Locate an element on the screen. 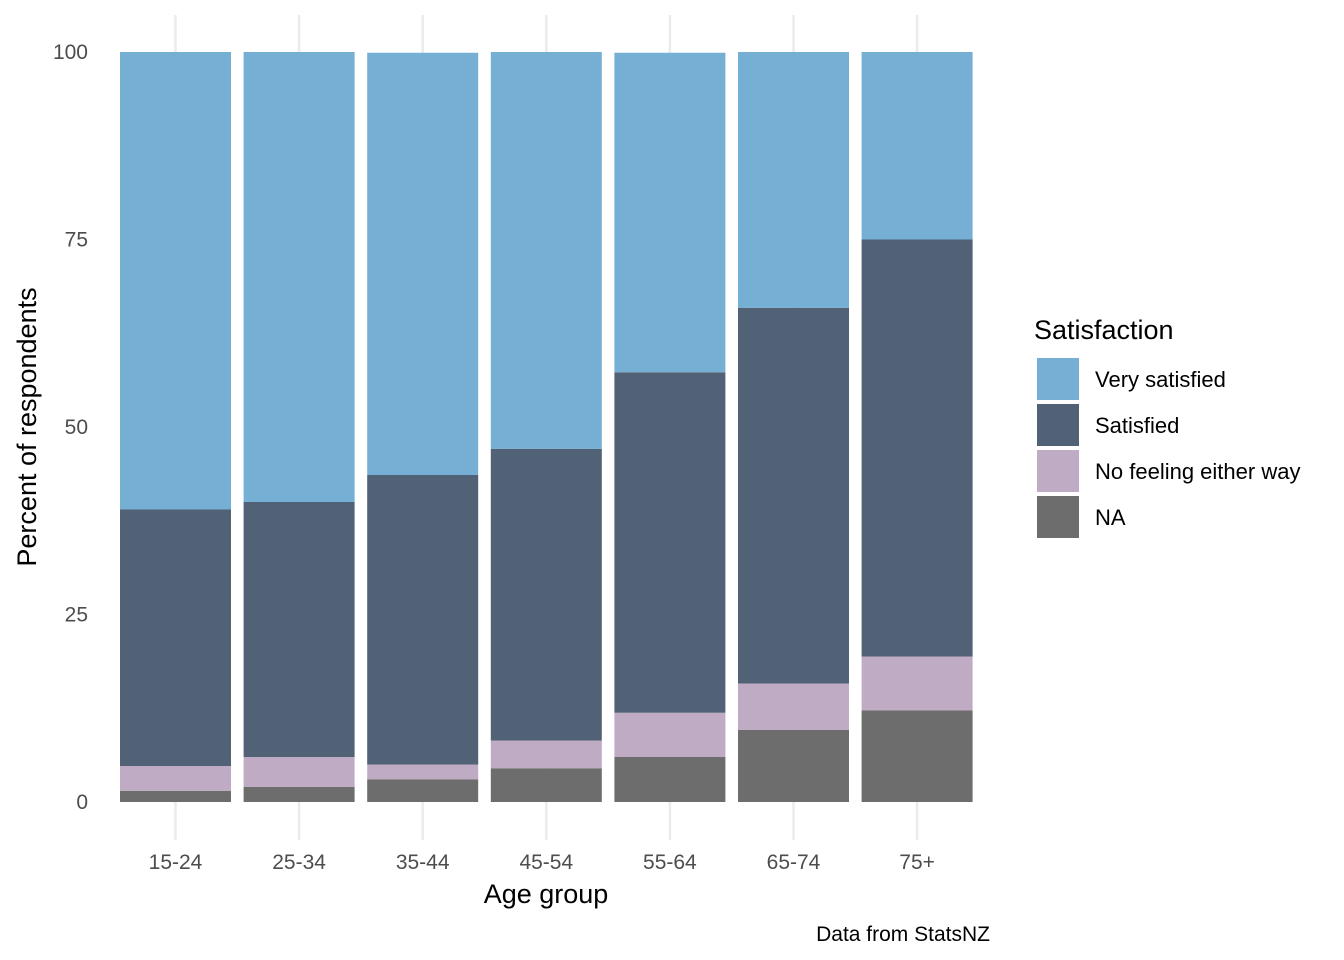 The image size is (1344, 960). legend-label: Very satisfied is located at coordinates (1160, 379).